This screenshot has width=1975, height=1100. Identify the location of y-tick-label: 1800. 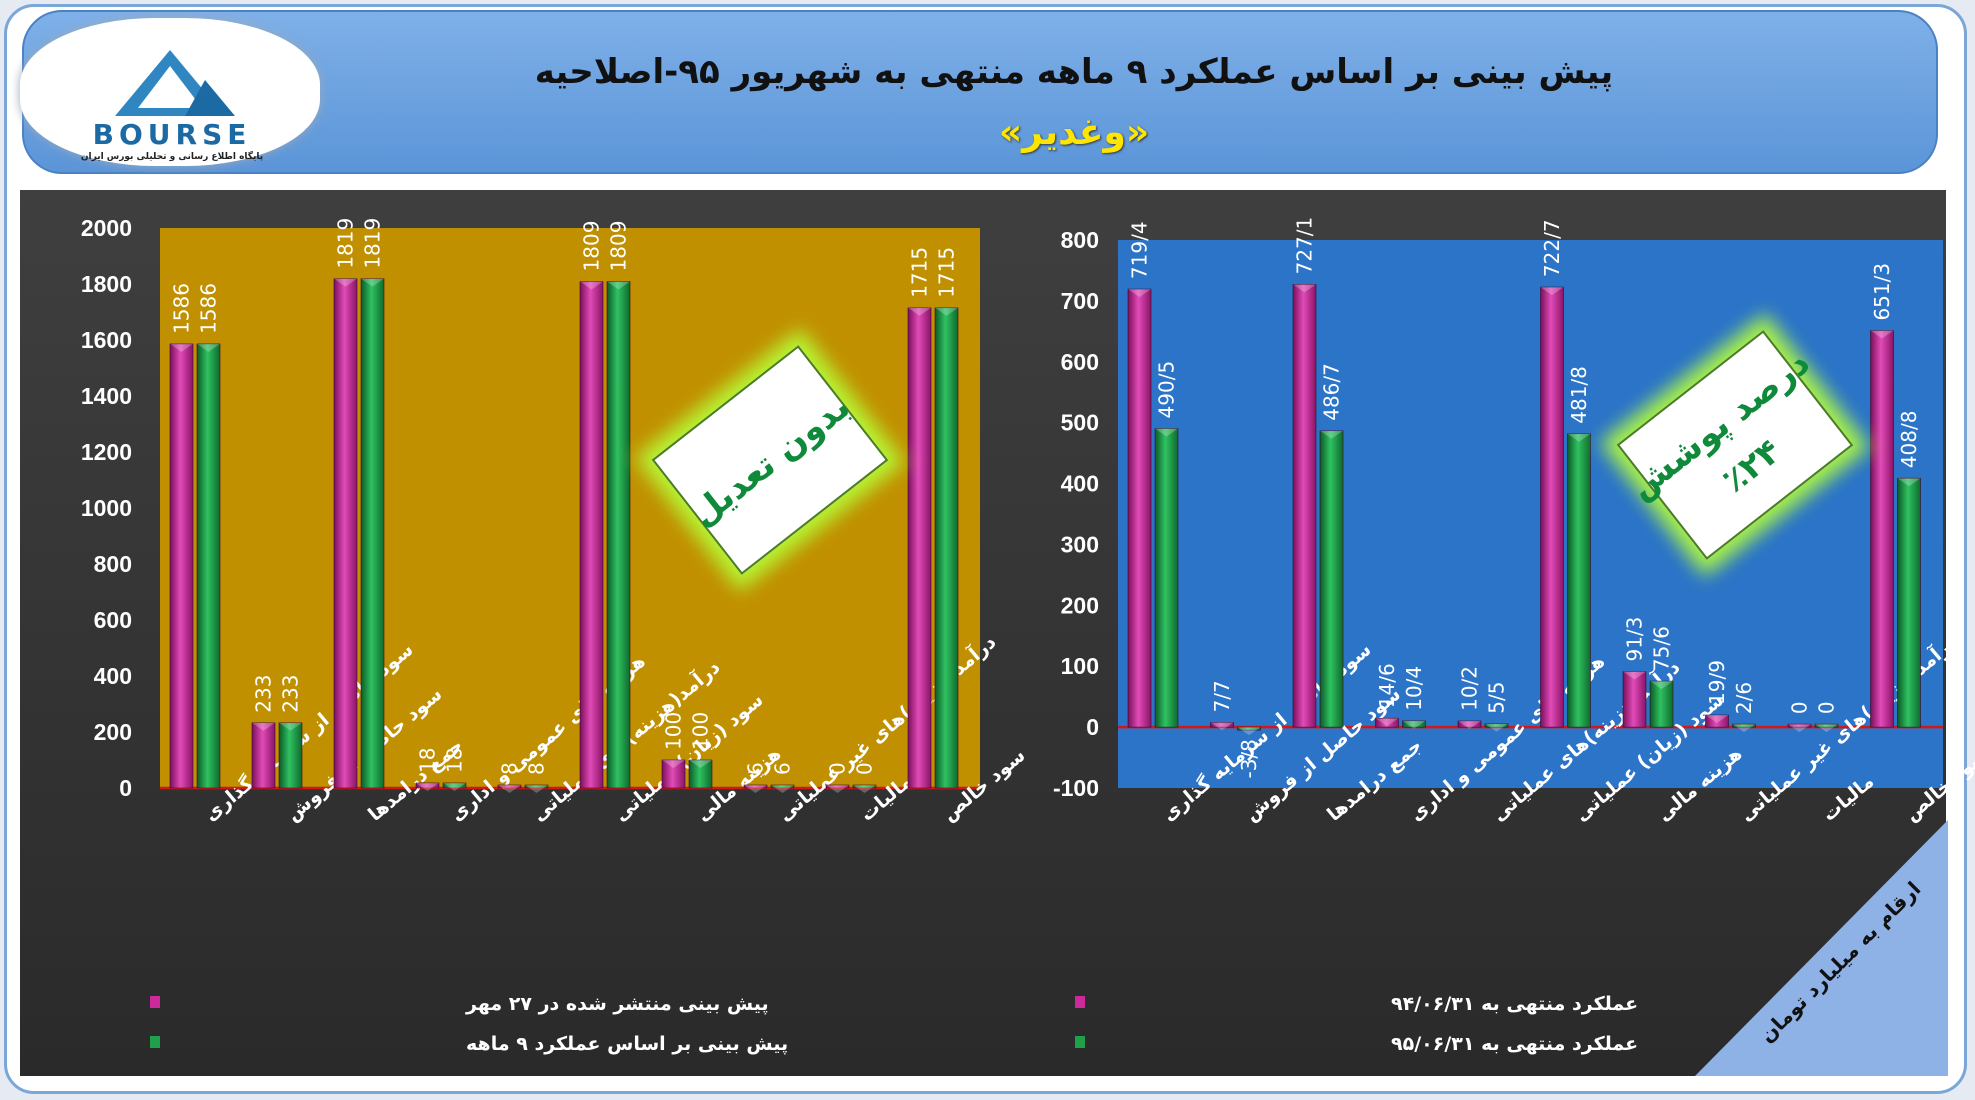
(106, 284).